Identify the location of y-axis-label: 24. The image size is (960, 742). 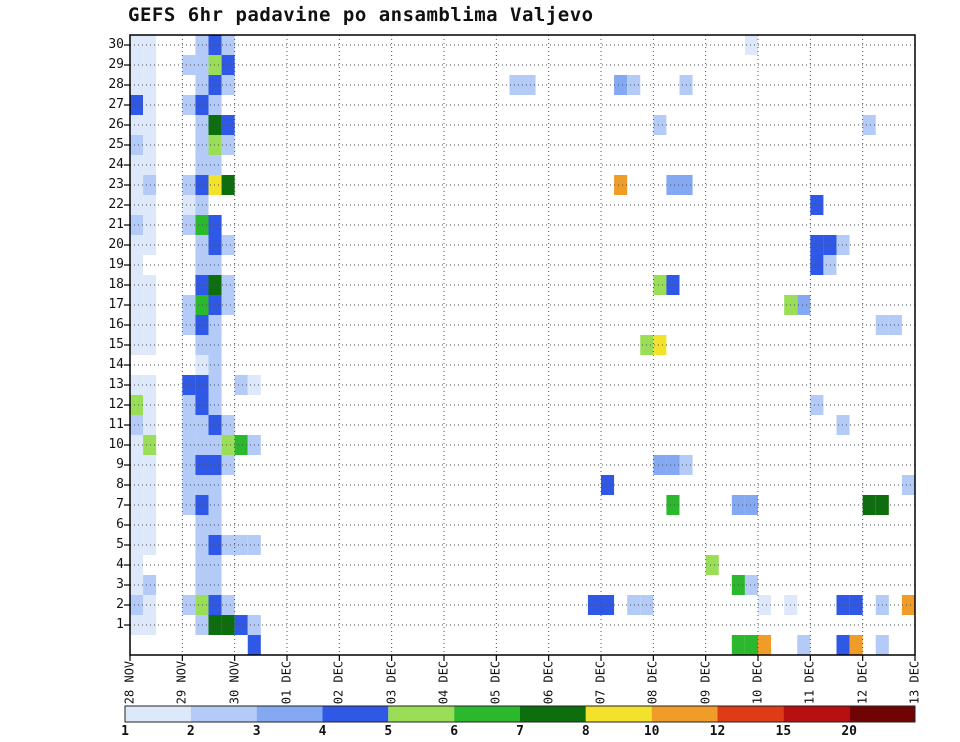
(116, 164).